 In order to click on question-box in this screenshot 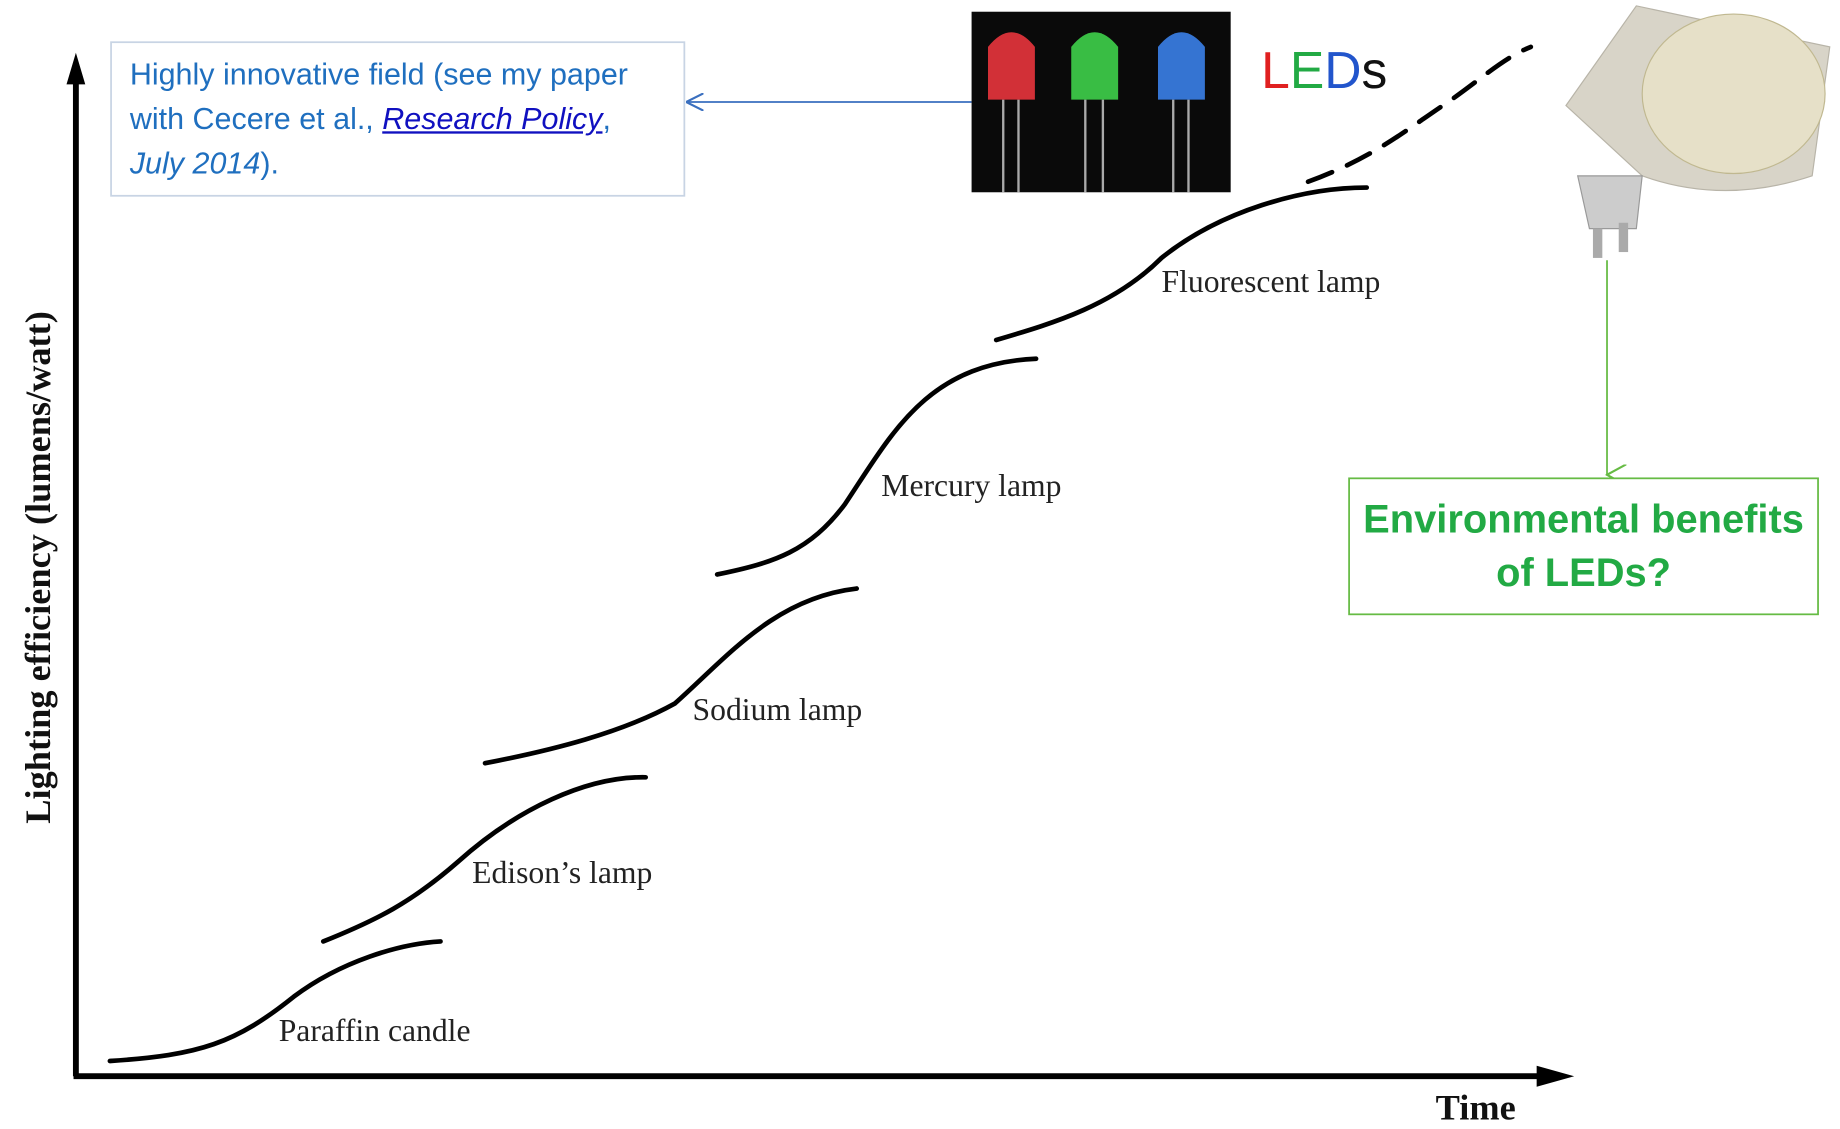, I will do `click(1583, 546)`.